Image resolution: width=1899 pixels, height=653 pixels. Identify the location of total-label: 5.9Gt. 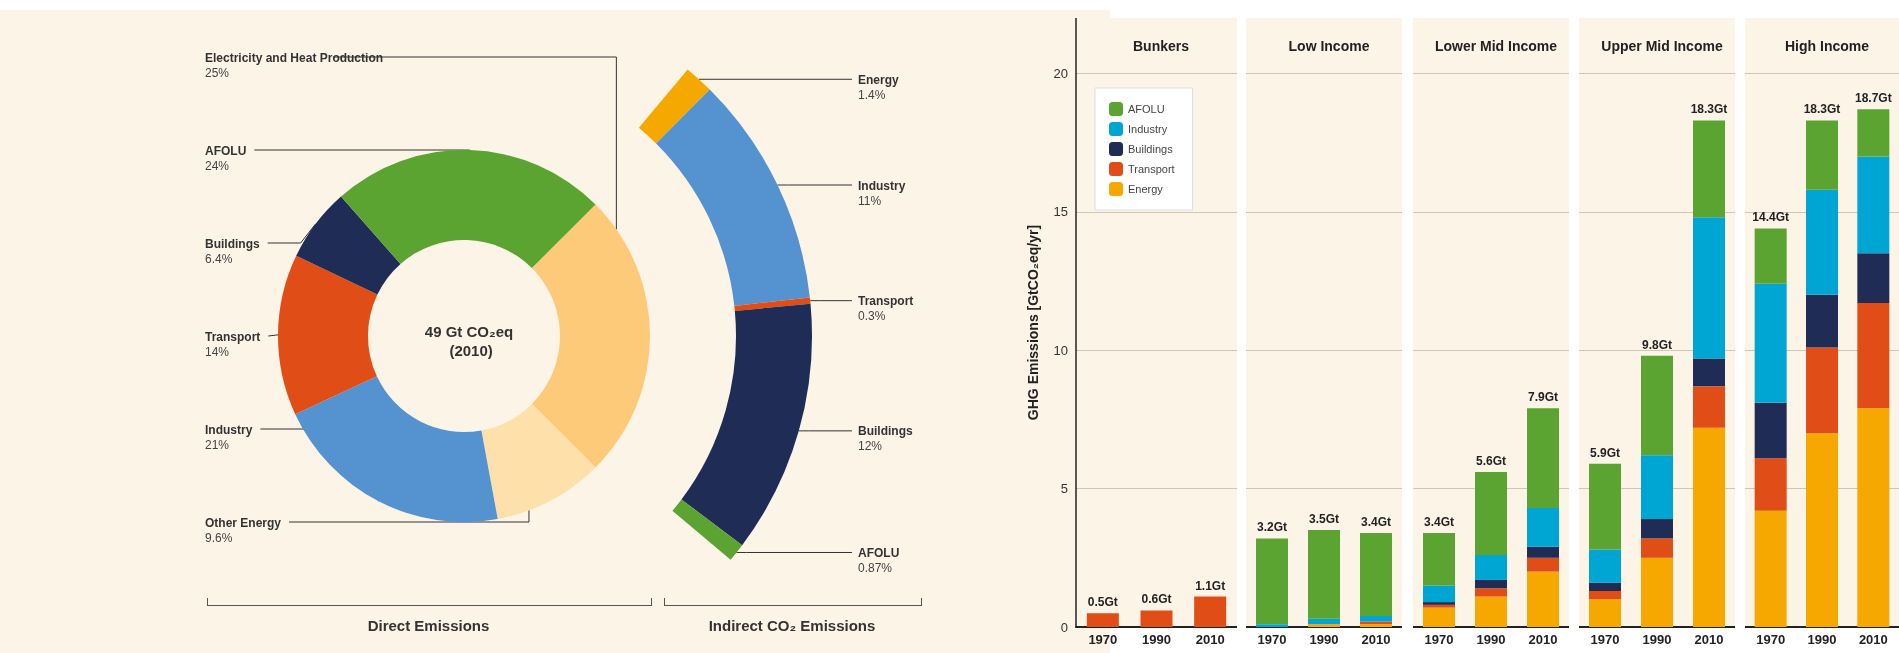
(1605, 452).